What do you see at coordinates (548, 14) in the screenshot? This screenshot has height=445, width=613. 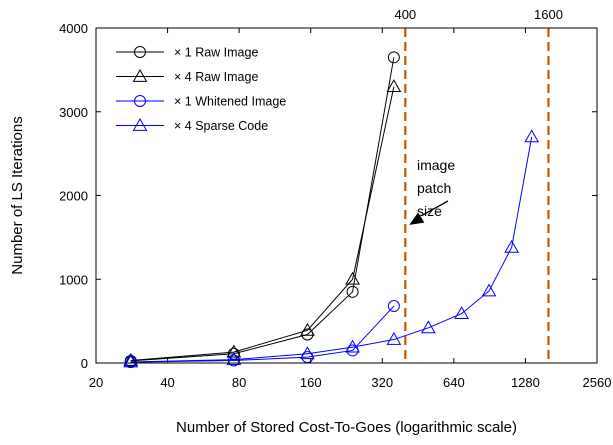 I see `reference-line-label: 1600` at bounding box center [548, 14].